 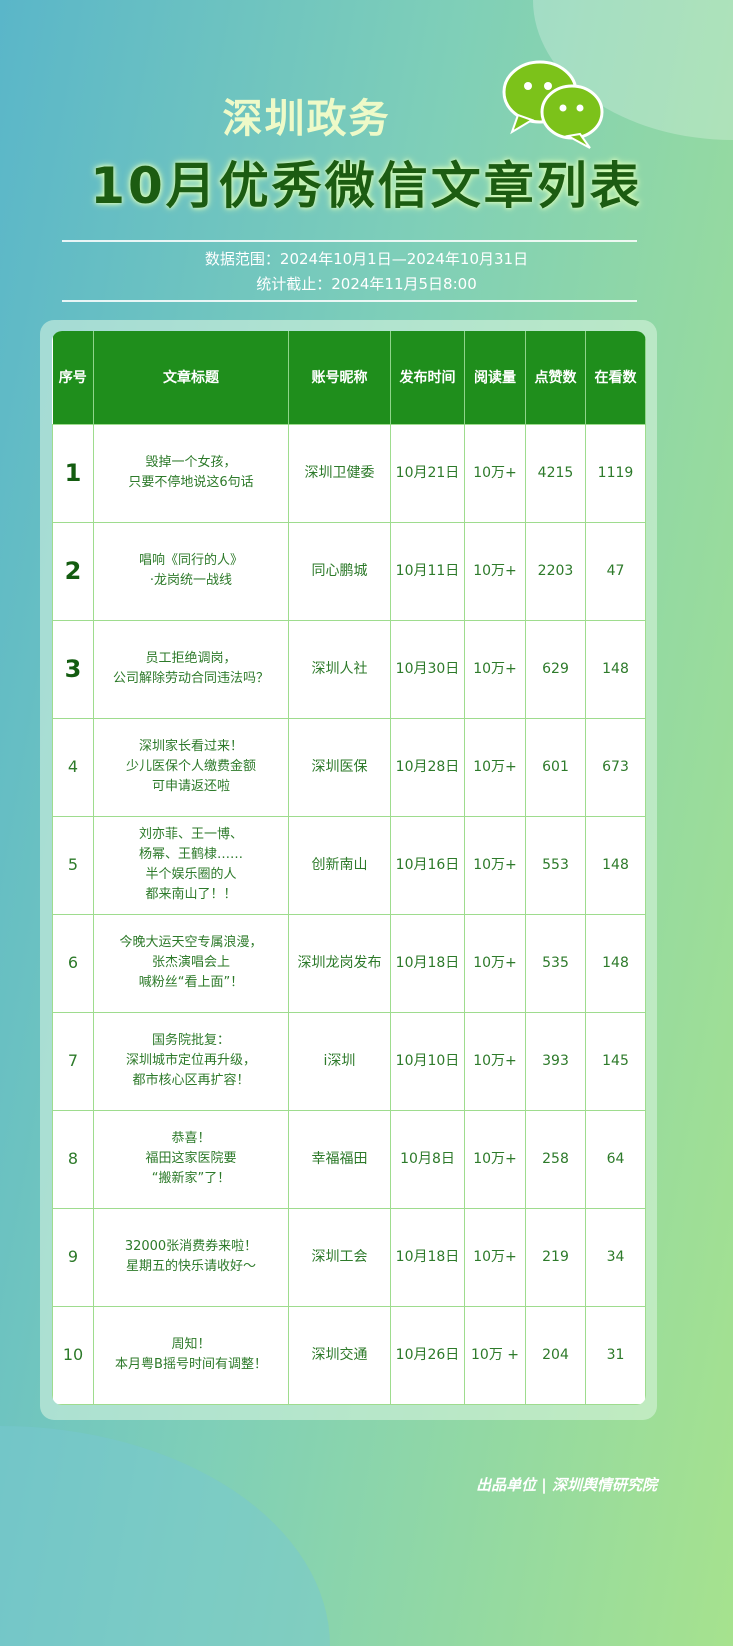 I want to click on account-name: 同心鹏城, so click(x=339, y=571).